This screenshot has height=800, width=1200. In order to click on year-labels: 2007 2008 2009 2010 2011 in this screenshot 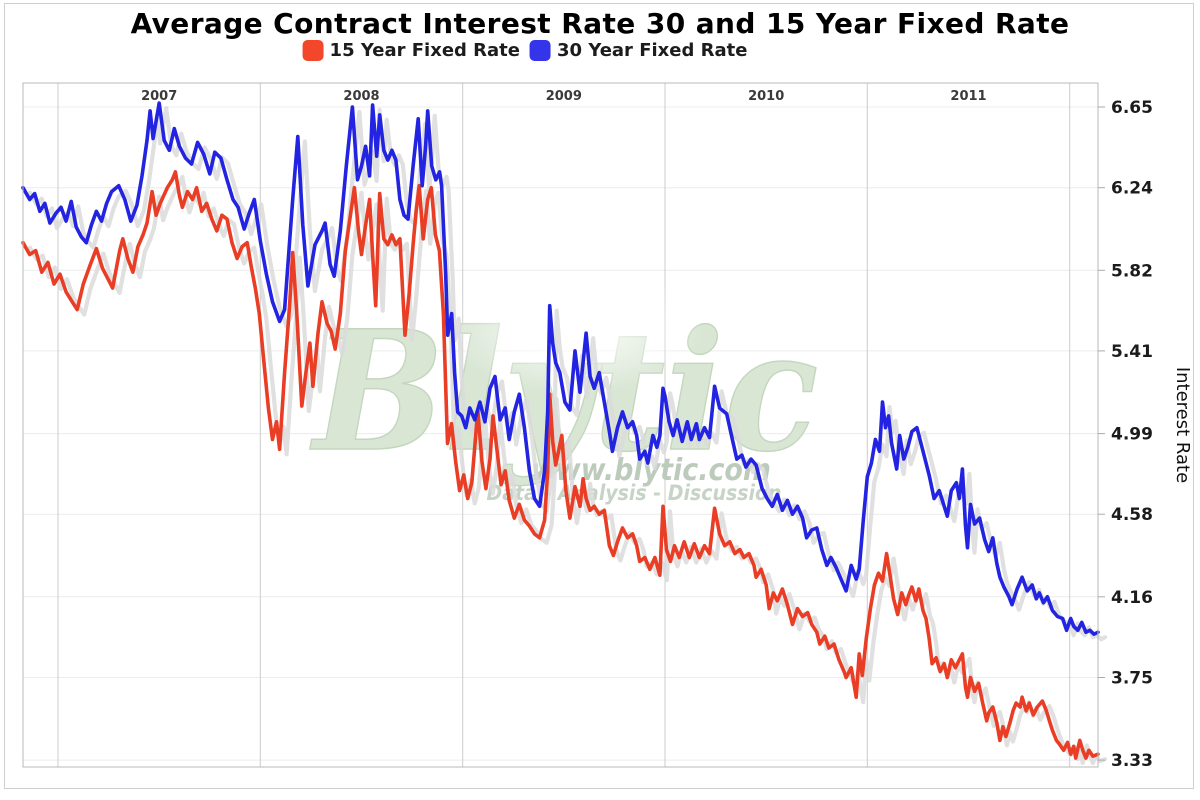, I will do `click(563, 96)`.